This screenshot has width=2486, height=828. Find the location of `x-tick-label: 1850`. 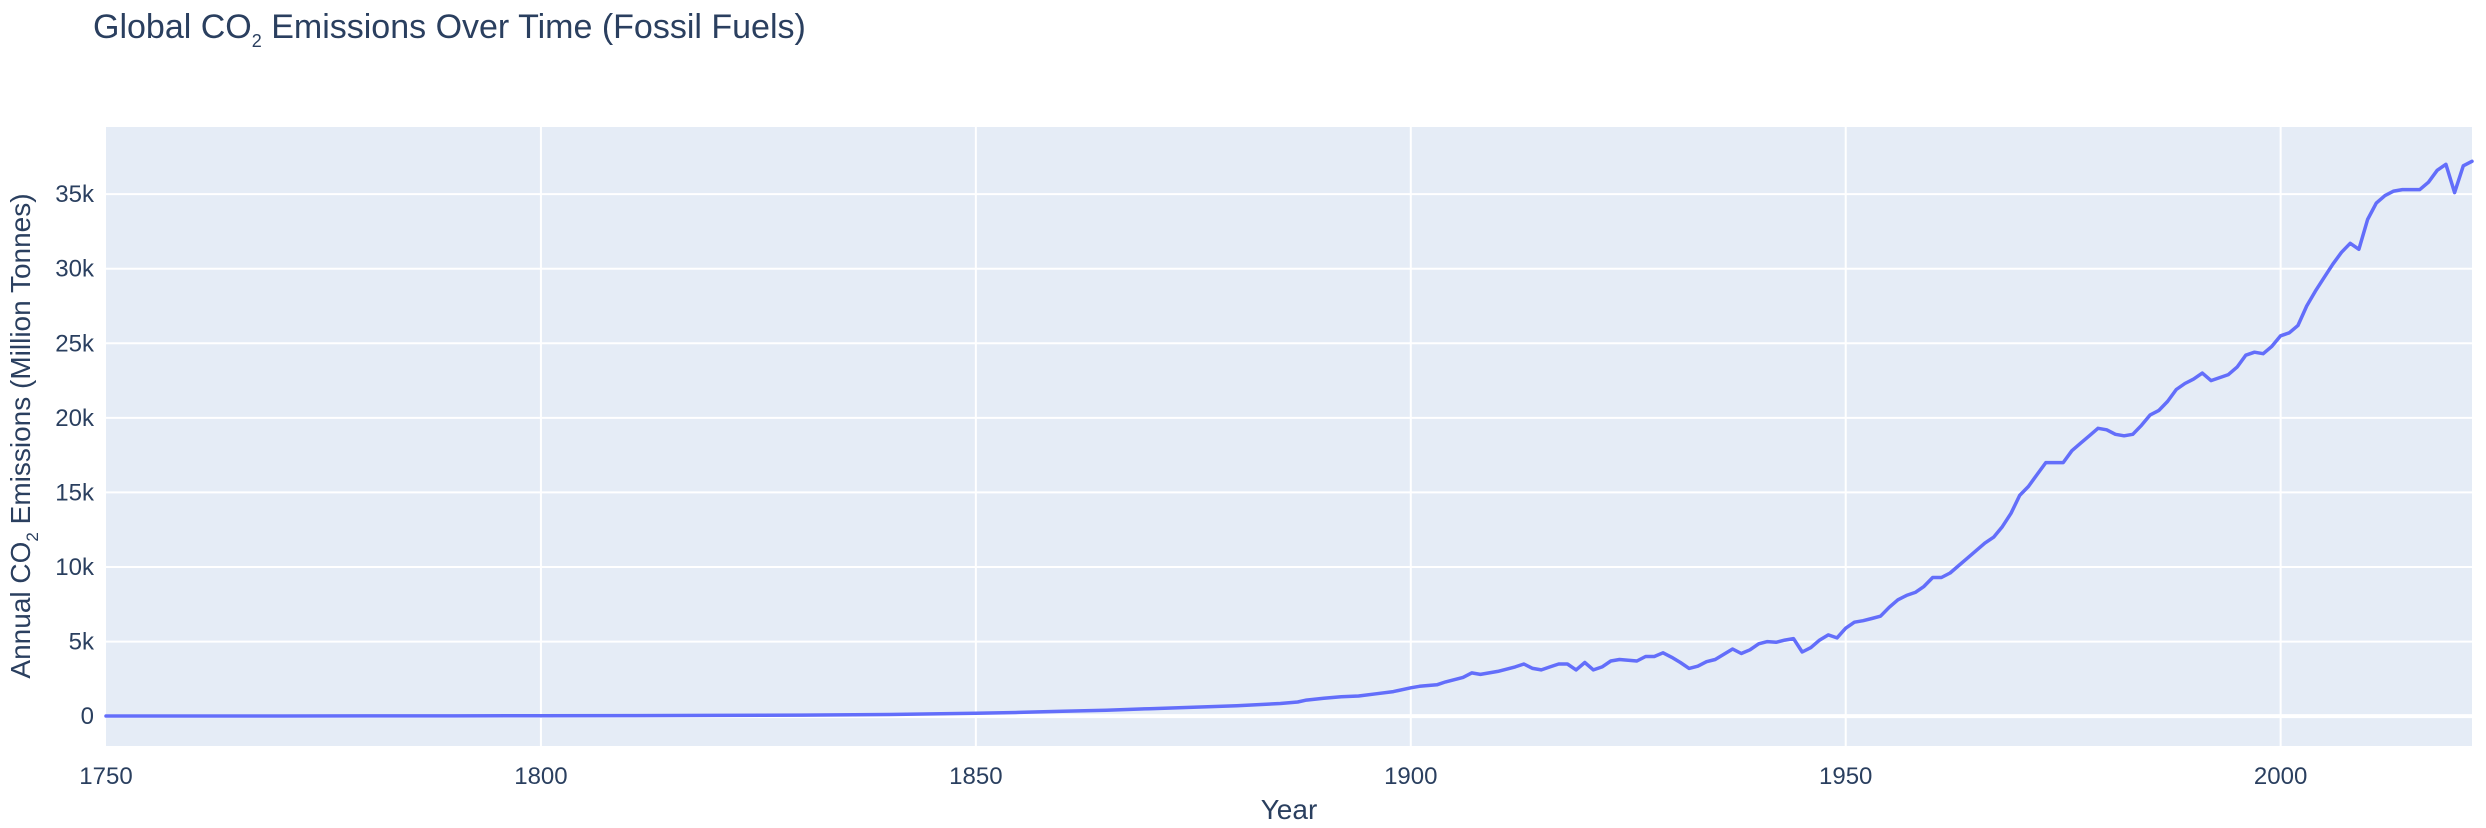

x-tick-label: 1850 is located at coordinates (975, 776).